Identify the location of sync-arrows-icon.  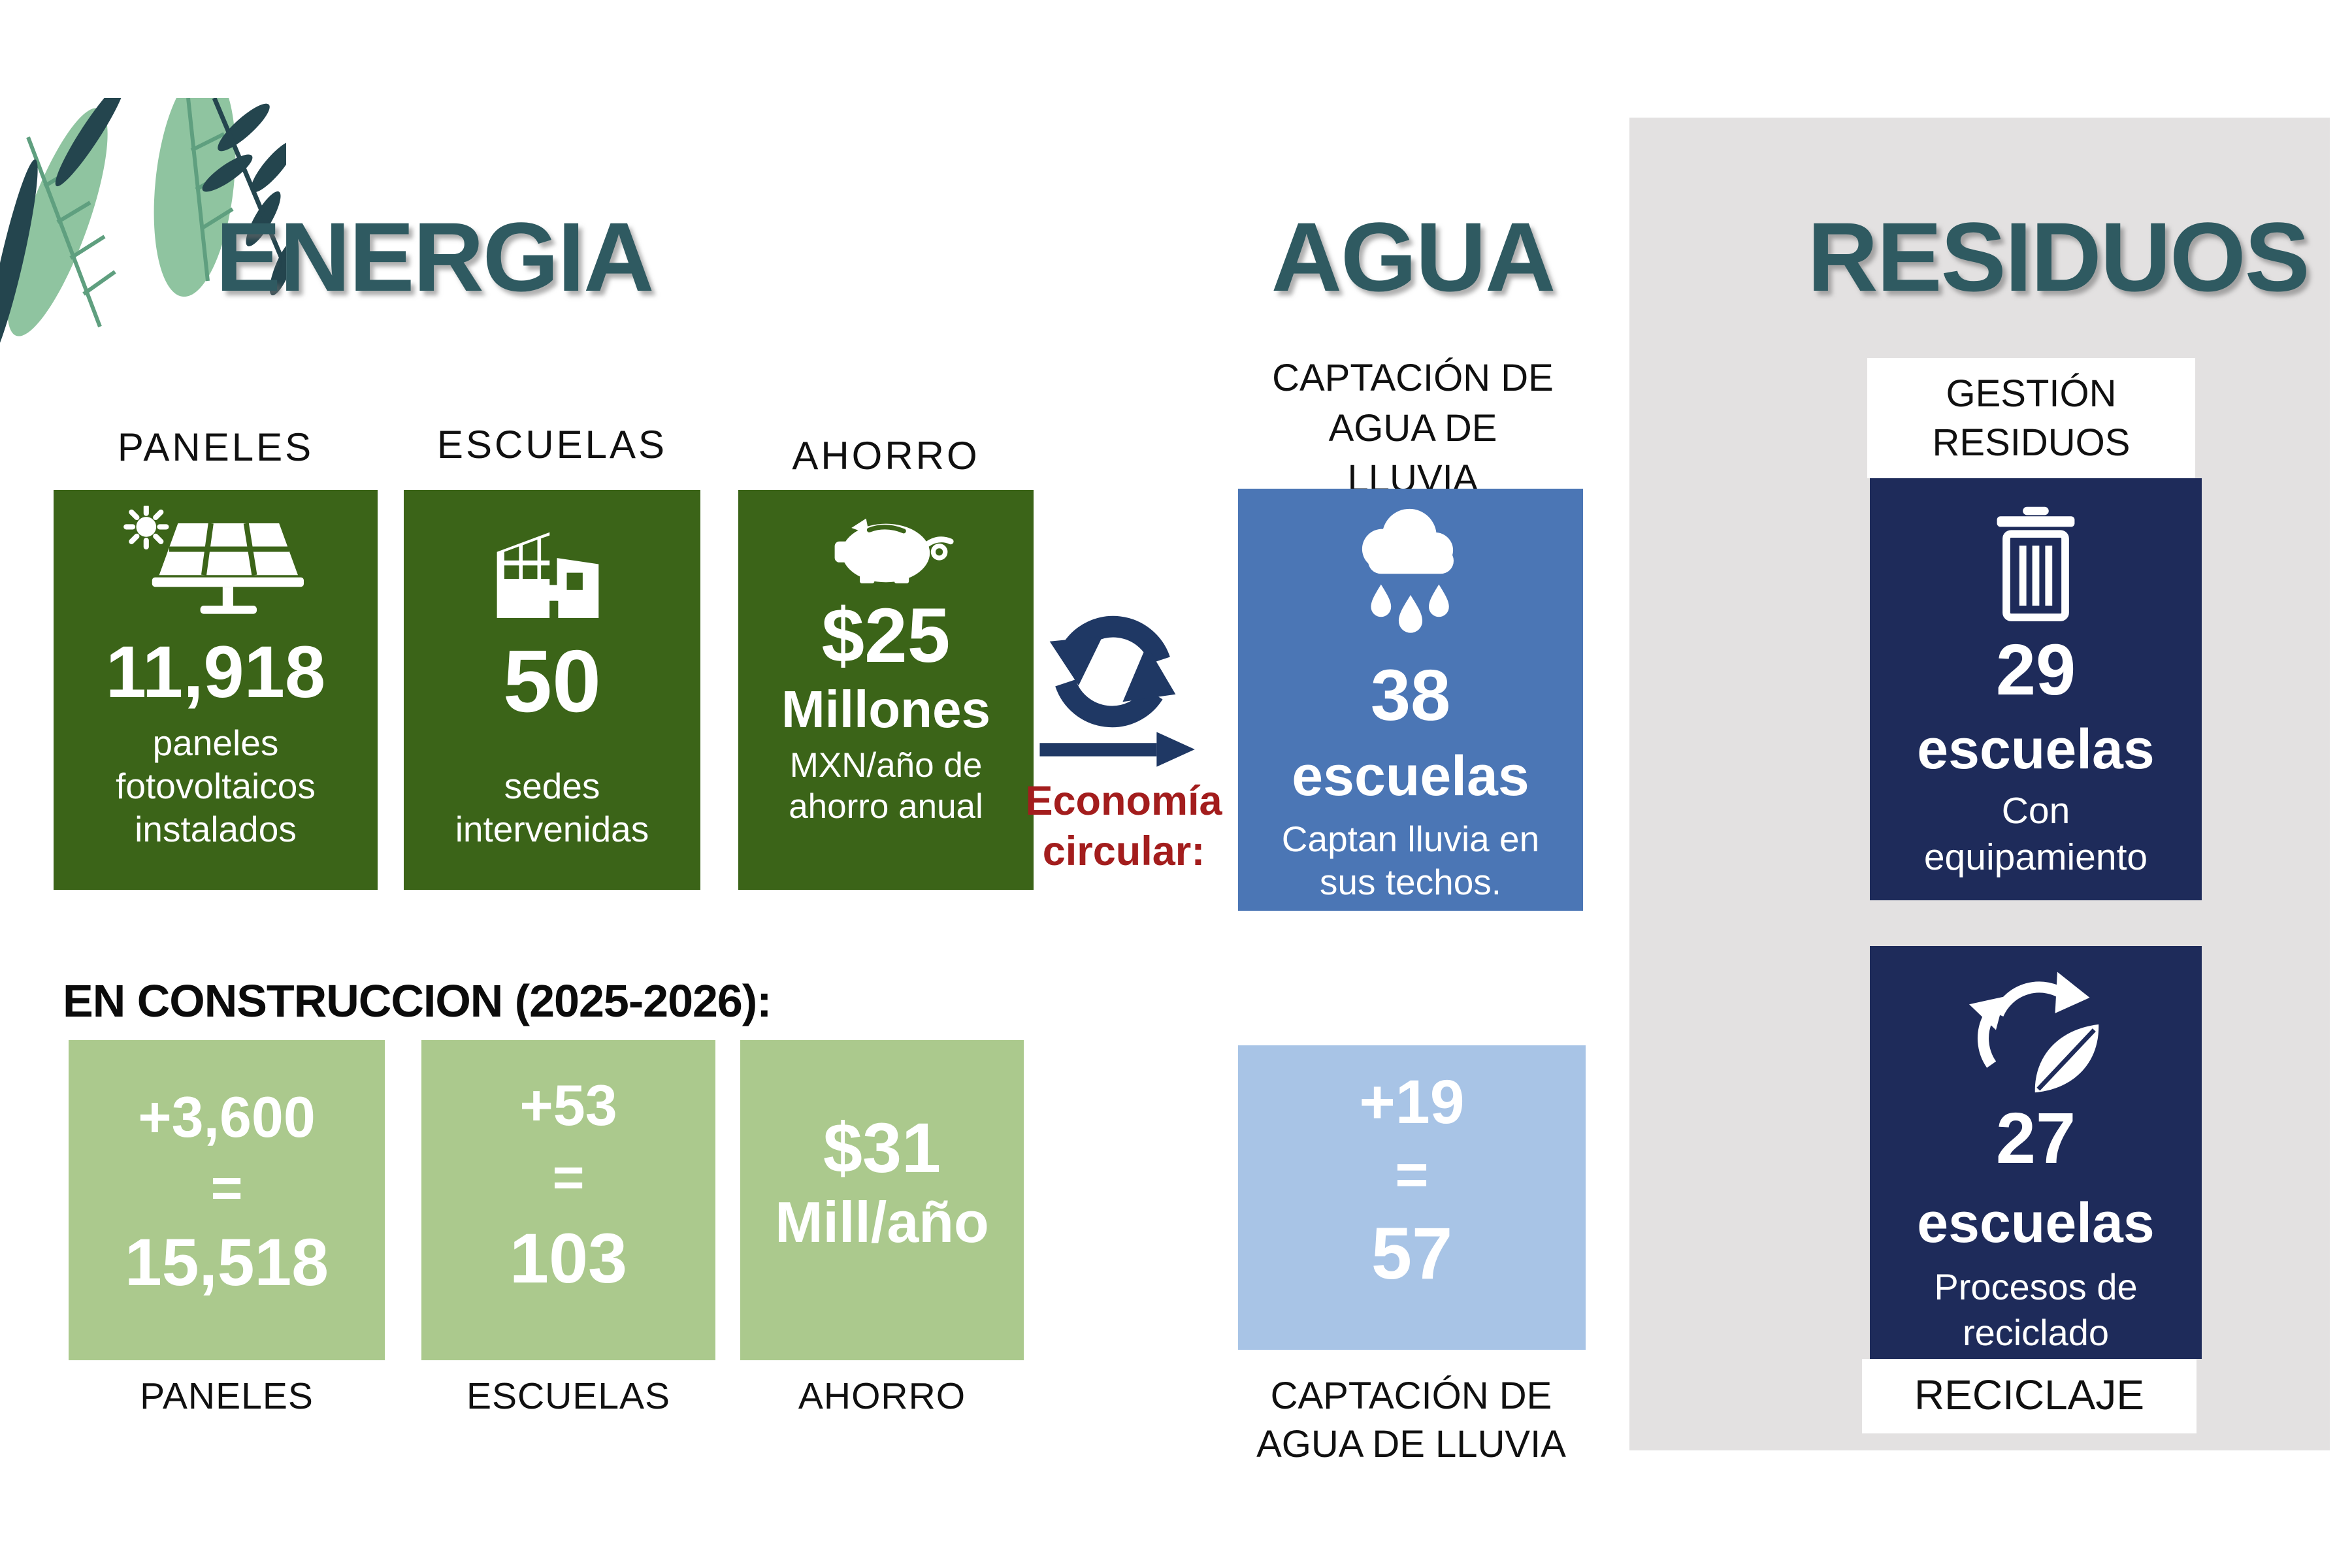
(1112, 671).